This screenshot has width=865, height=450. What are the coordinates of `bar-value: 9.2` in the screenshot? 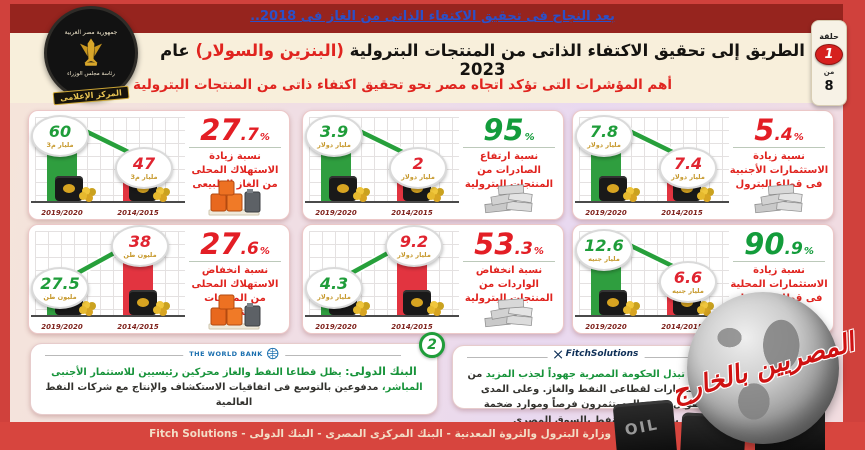 It's located at (414, 241).